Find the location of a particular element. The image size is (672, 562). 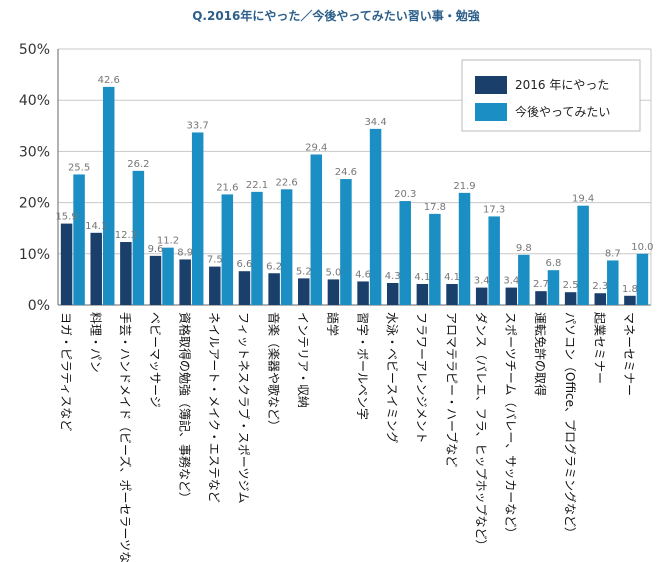

data-label: 24.6 is located at coordinates (346, 172).